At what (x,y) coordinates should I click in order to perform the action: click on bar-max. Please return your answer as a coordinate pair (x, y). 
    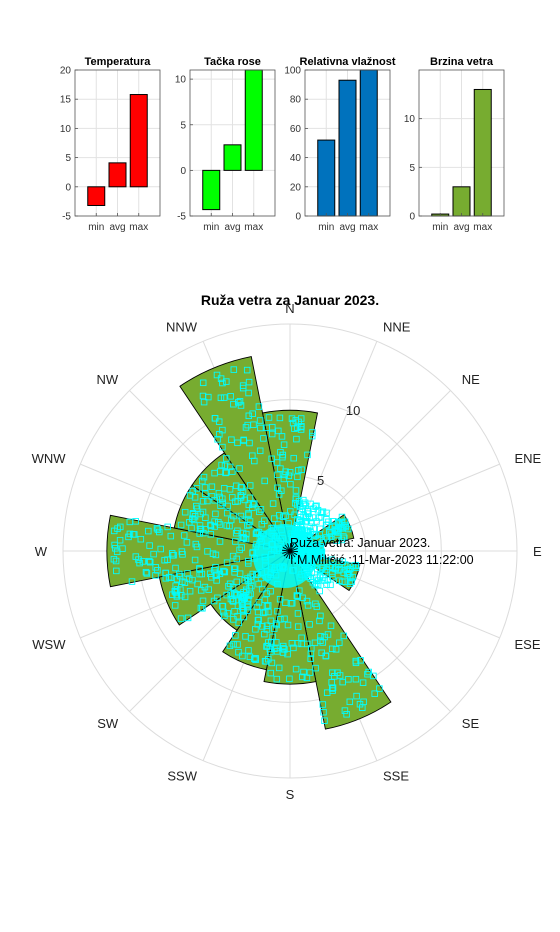
    Looking at the image, I should click on (253, 120).